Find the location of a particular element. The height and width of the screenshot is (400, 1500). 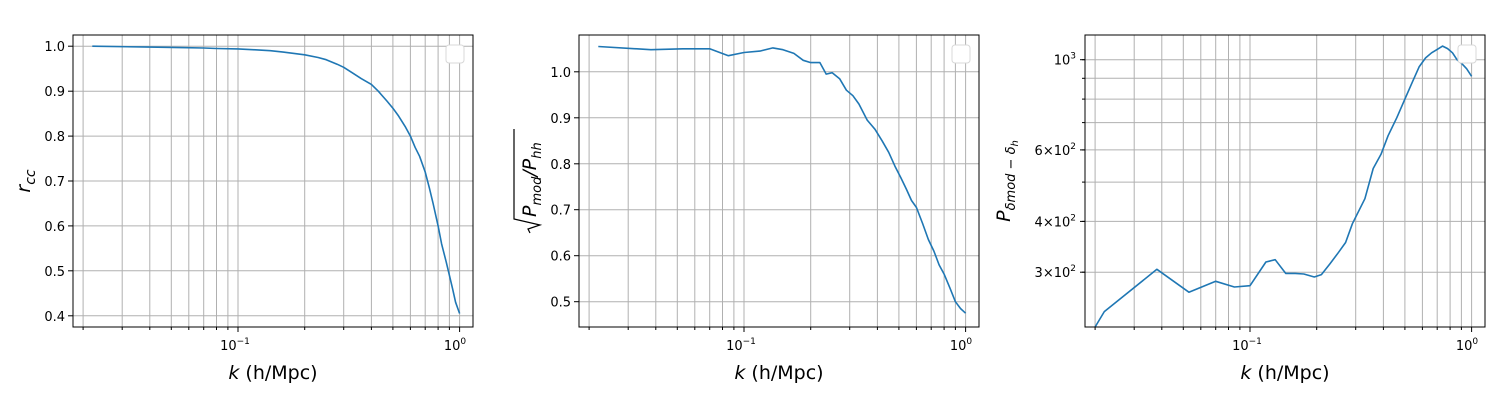

panel-3-x-axis-label: k (h/Mpc) is located at coordinates (1284, 373).